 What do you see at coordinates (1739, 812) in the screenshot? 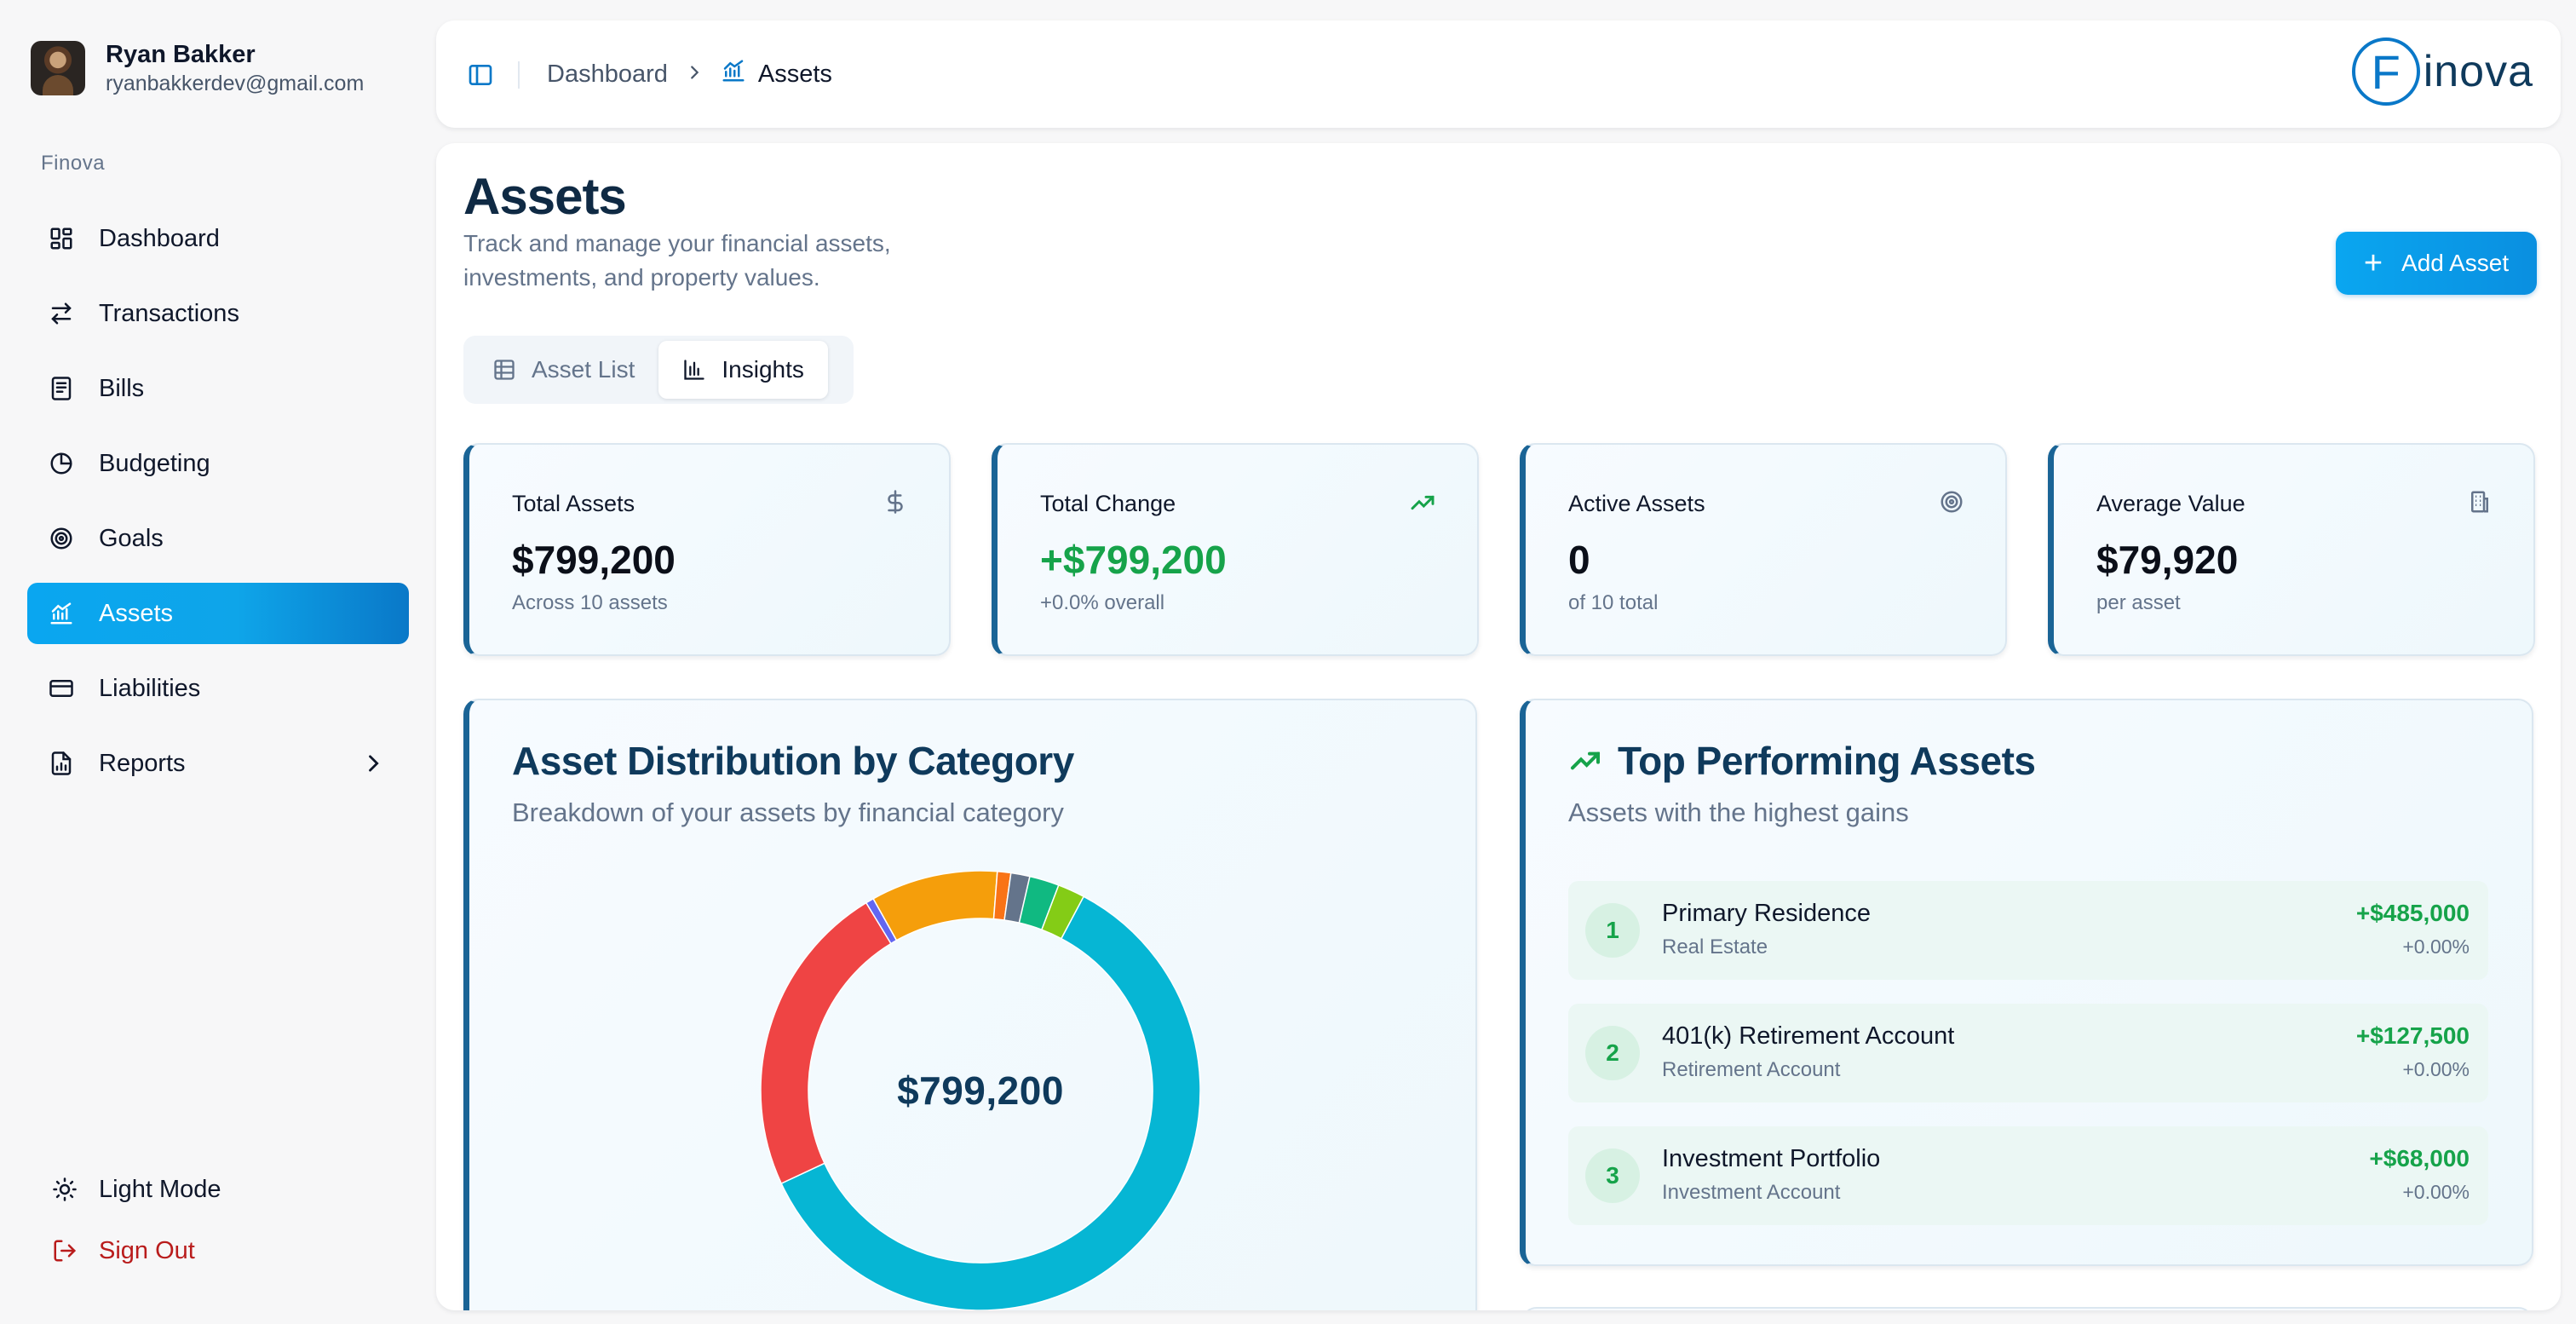
I see `card-subtitle: Assets with the highest gains` at bounding box center [1739, 812].